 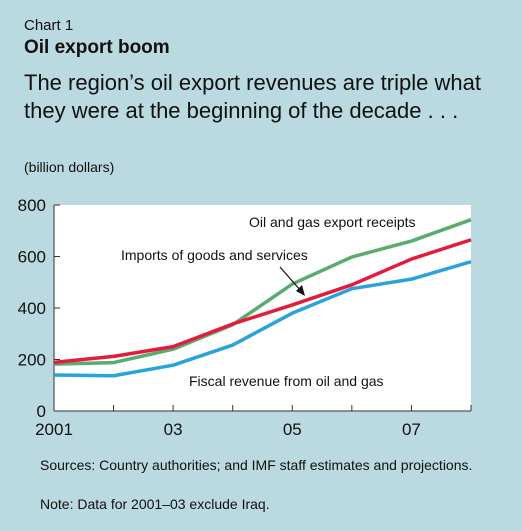 I want to click on series-label-oil-and-gas-export-receipts: Oil and gas export receipts, so click(x=332, y=222).